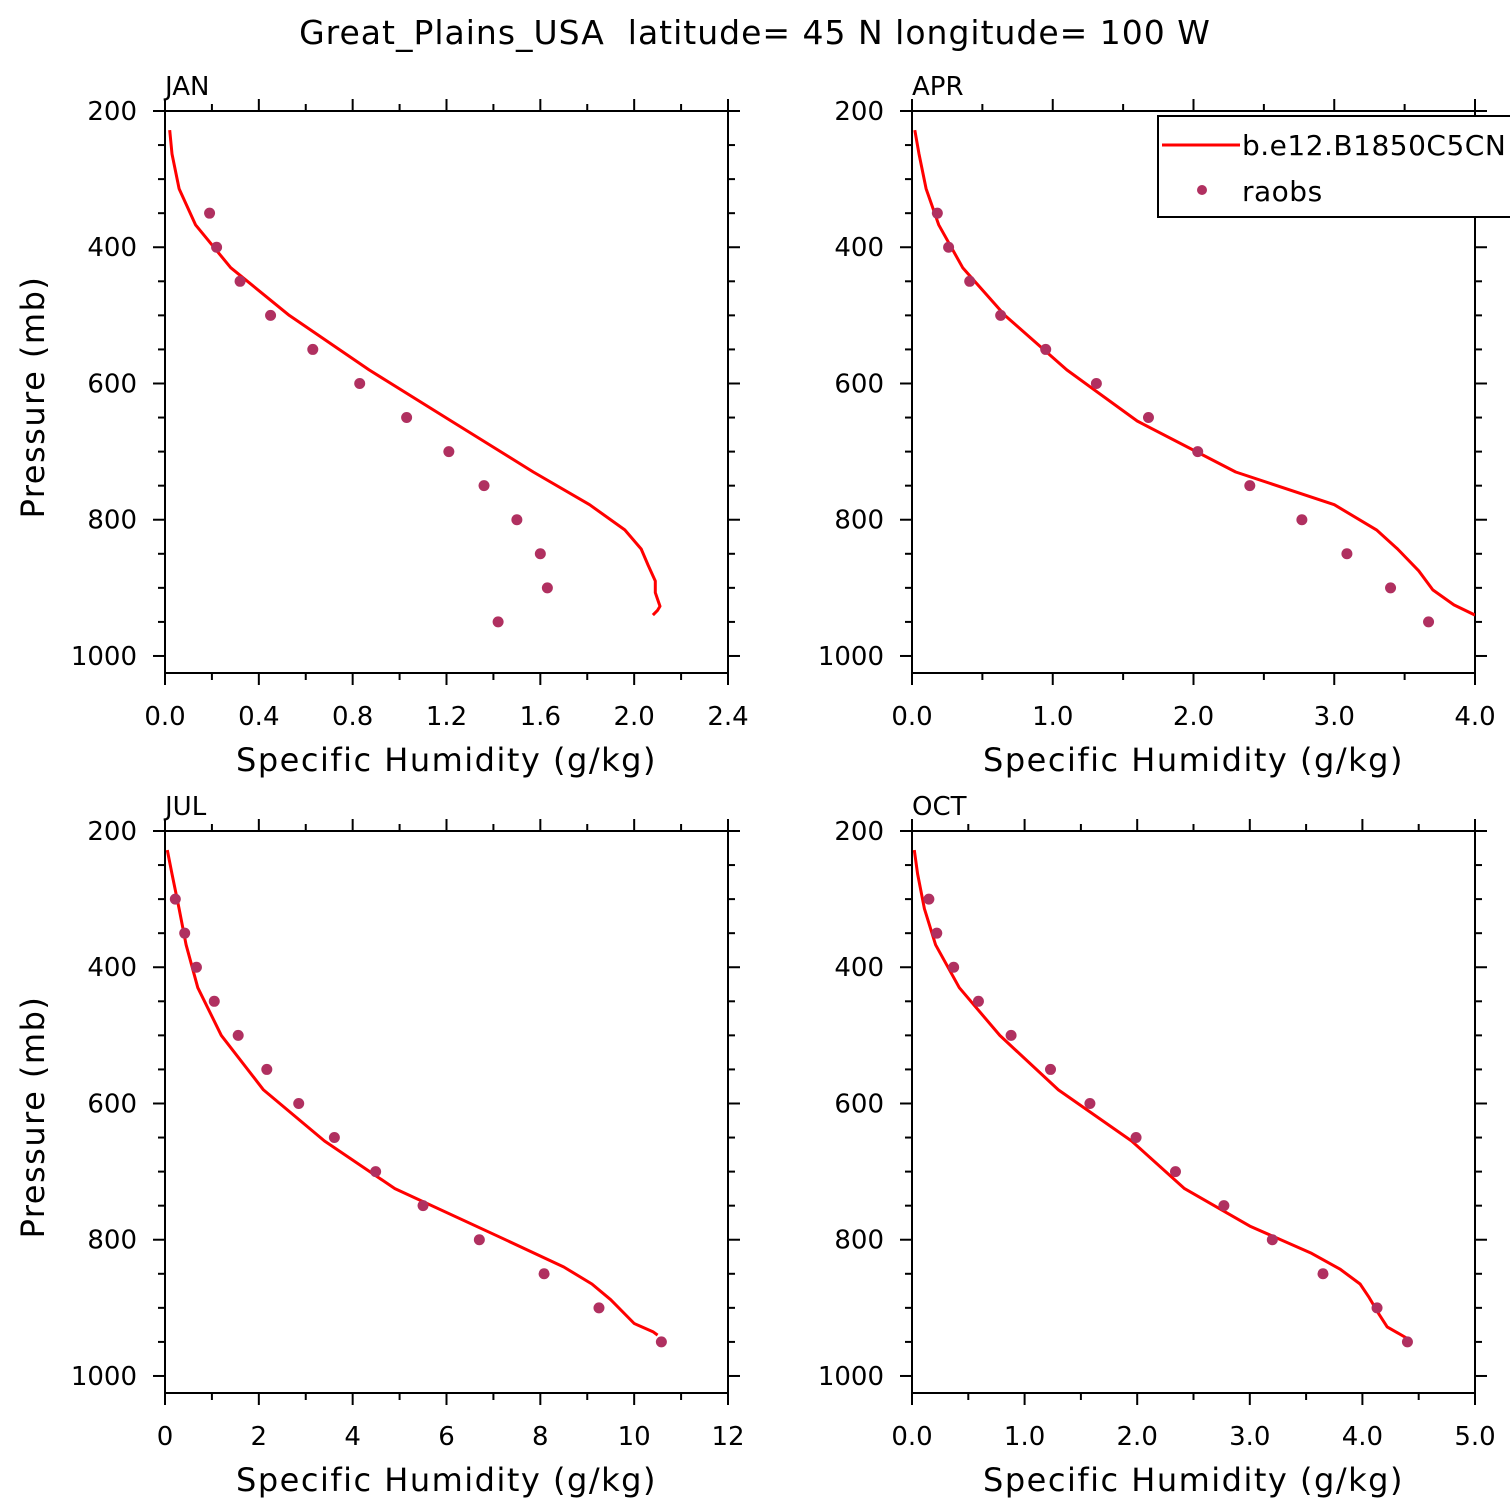  I want to click on model-line-jul, so click(412, 1093).